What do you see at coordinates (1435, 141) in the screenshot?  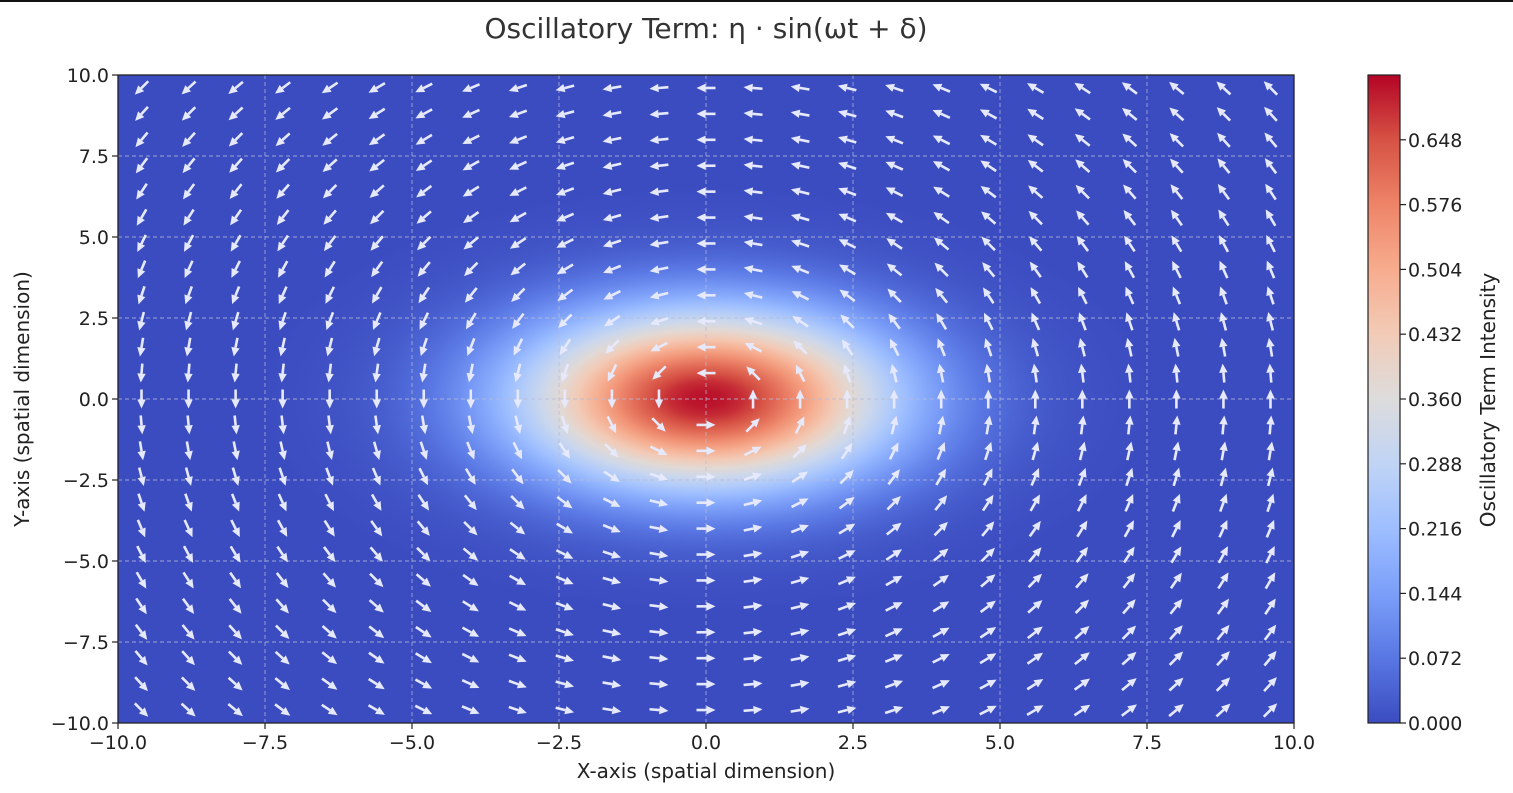 I see `colorbar-tick-label: 0.648` at bounding box center [1435, 141].